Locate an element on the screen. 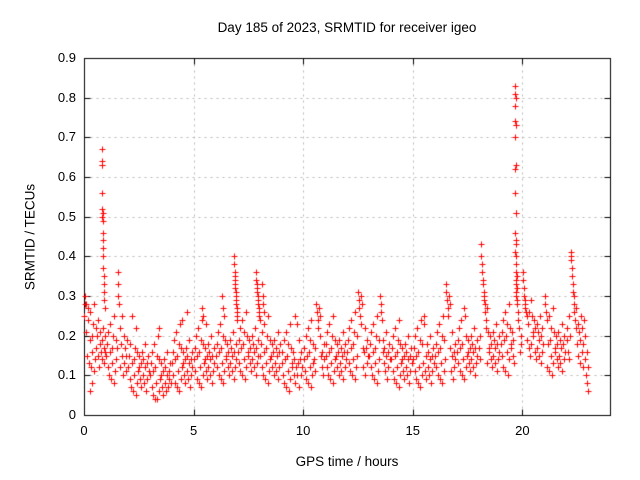  y-tick-label: 0.7 is located at coordinates (66, 137).